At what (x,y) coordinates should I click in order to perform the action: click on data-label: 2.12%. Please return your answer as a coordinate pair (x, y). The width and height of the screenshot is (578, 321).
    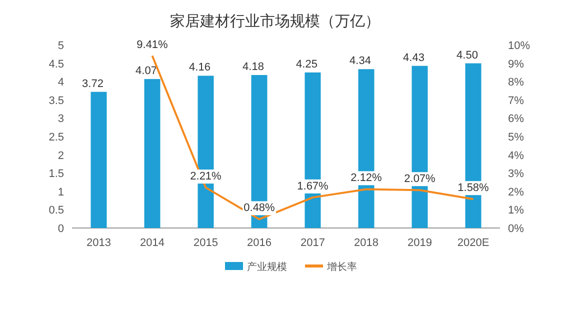
    Looking at the image, I should click on (366, 178).